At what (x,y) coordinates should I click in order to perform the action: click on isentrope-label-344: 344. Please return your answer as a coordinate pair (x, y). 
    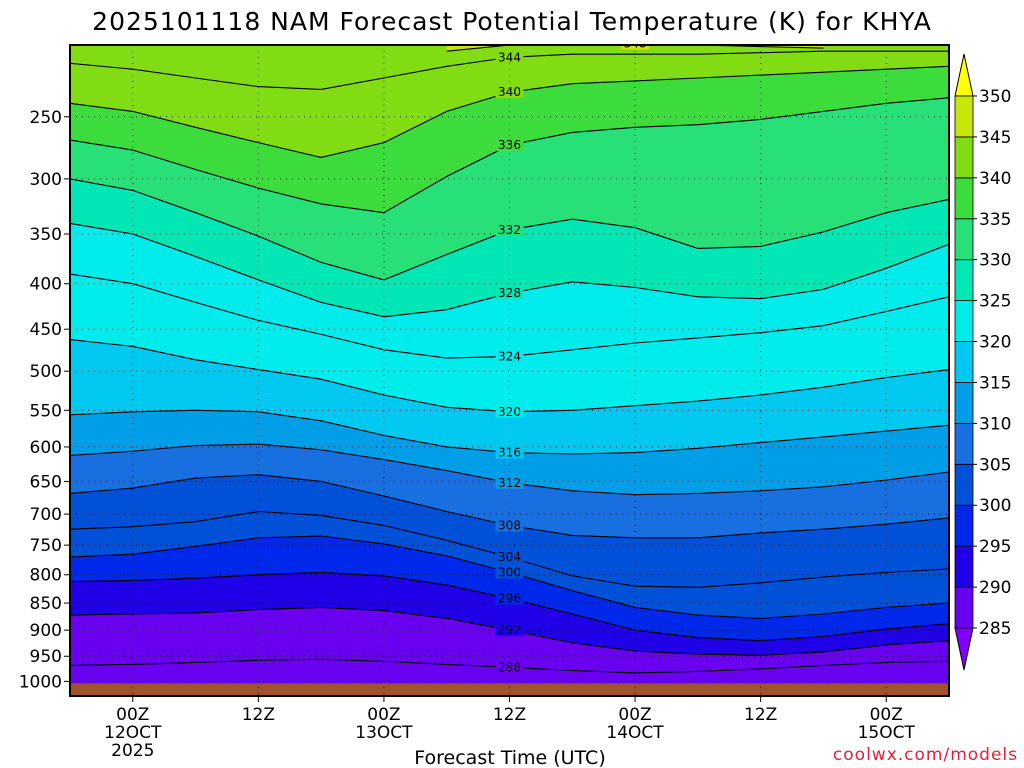
    Looking at the image, I should click on (509, 57).